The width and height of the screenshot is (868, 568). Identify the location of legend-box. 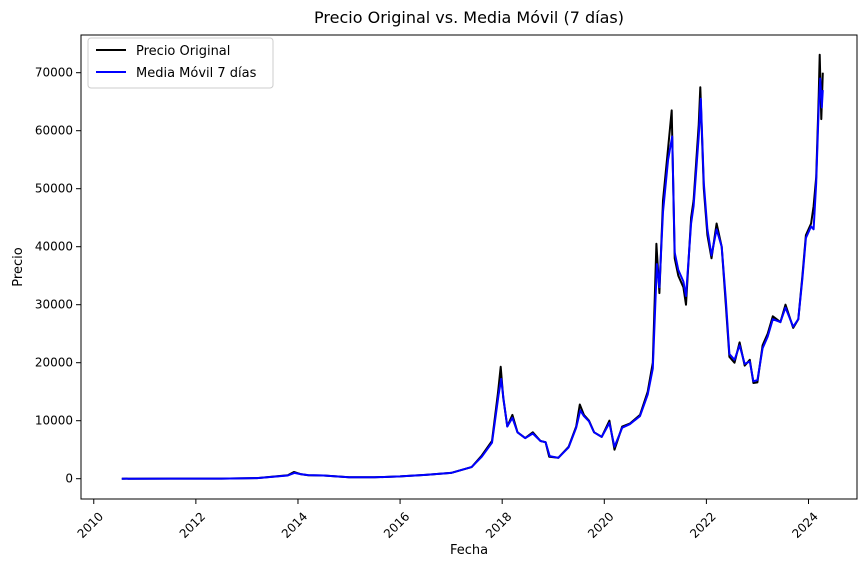
(180, 63).